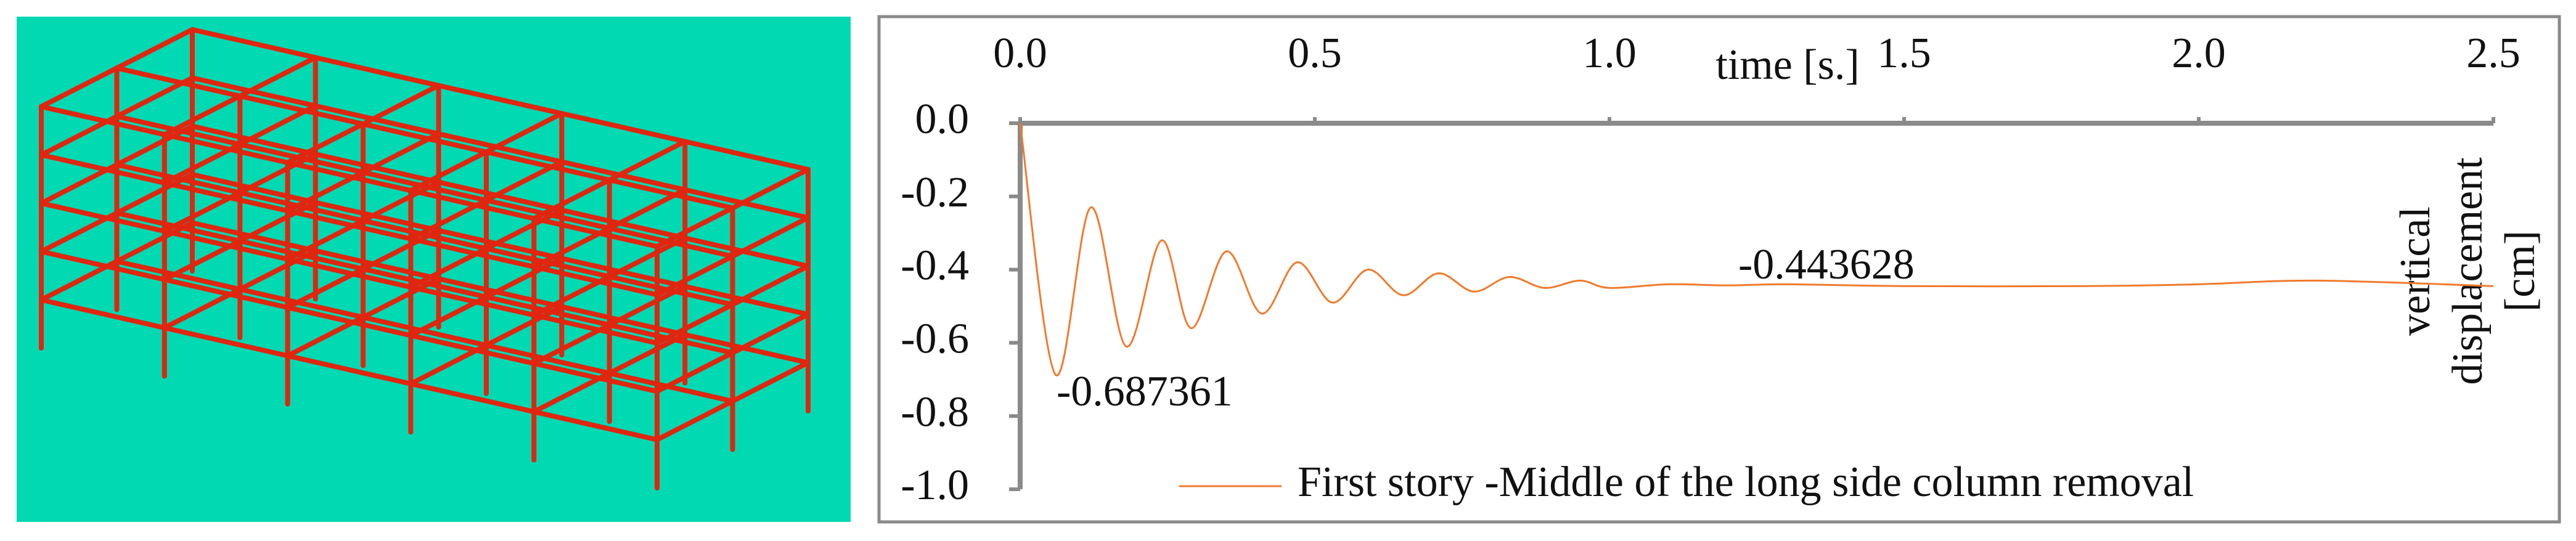 The image size is (2576, 541). What do you see at coordinates (935, 412) in the screenshot?
I see `y-tick-label: -0.8` at bounding box center [935, 412].